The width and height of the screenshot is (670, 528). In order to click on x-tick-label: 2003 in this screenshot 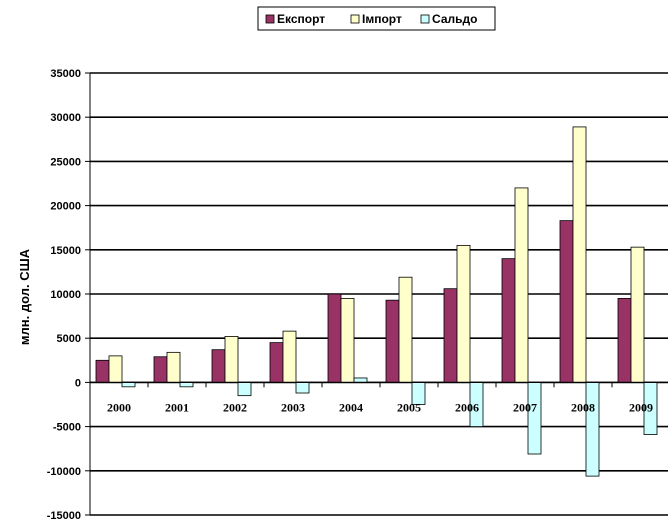, I will do `click(293, 407)`.